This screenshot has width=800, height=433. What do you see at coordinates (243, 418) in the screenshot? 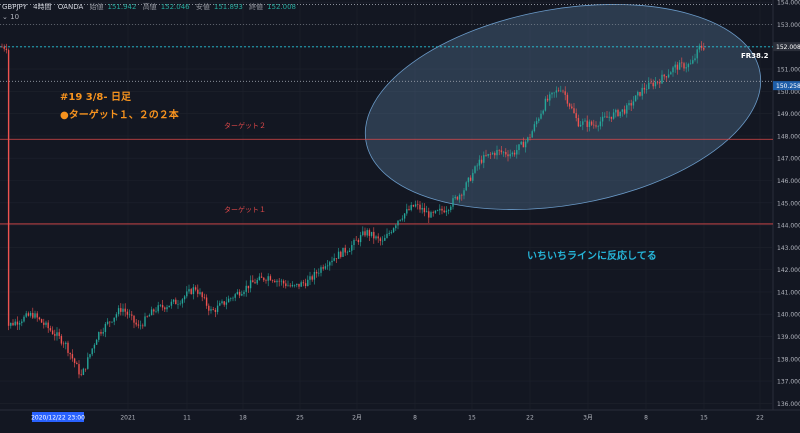
I see `x-tick-label: 18` at bounding box center [243, 418].